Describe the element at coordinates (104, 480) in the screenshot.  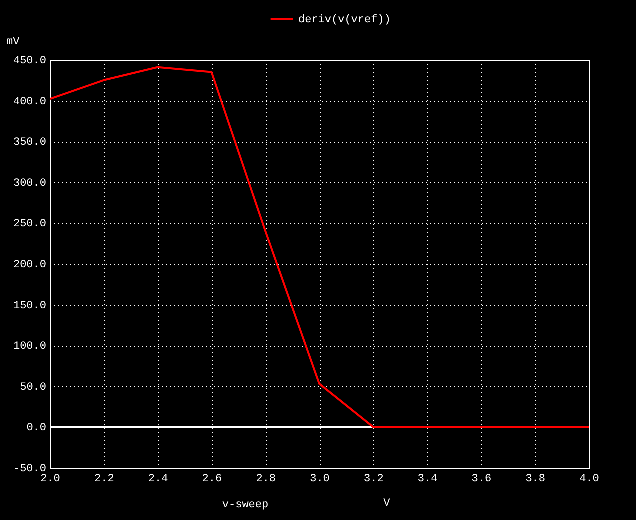
I see `x-tick-label: 2.2` at that location.